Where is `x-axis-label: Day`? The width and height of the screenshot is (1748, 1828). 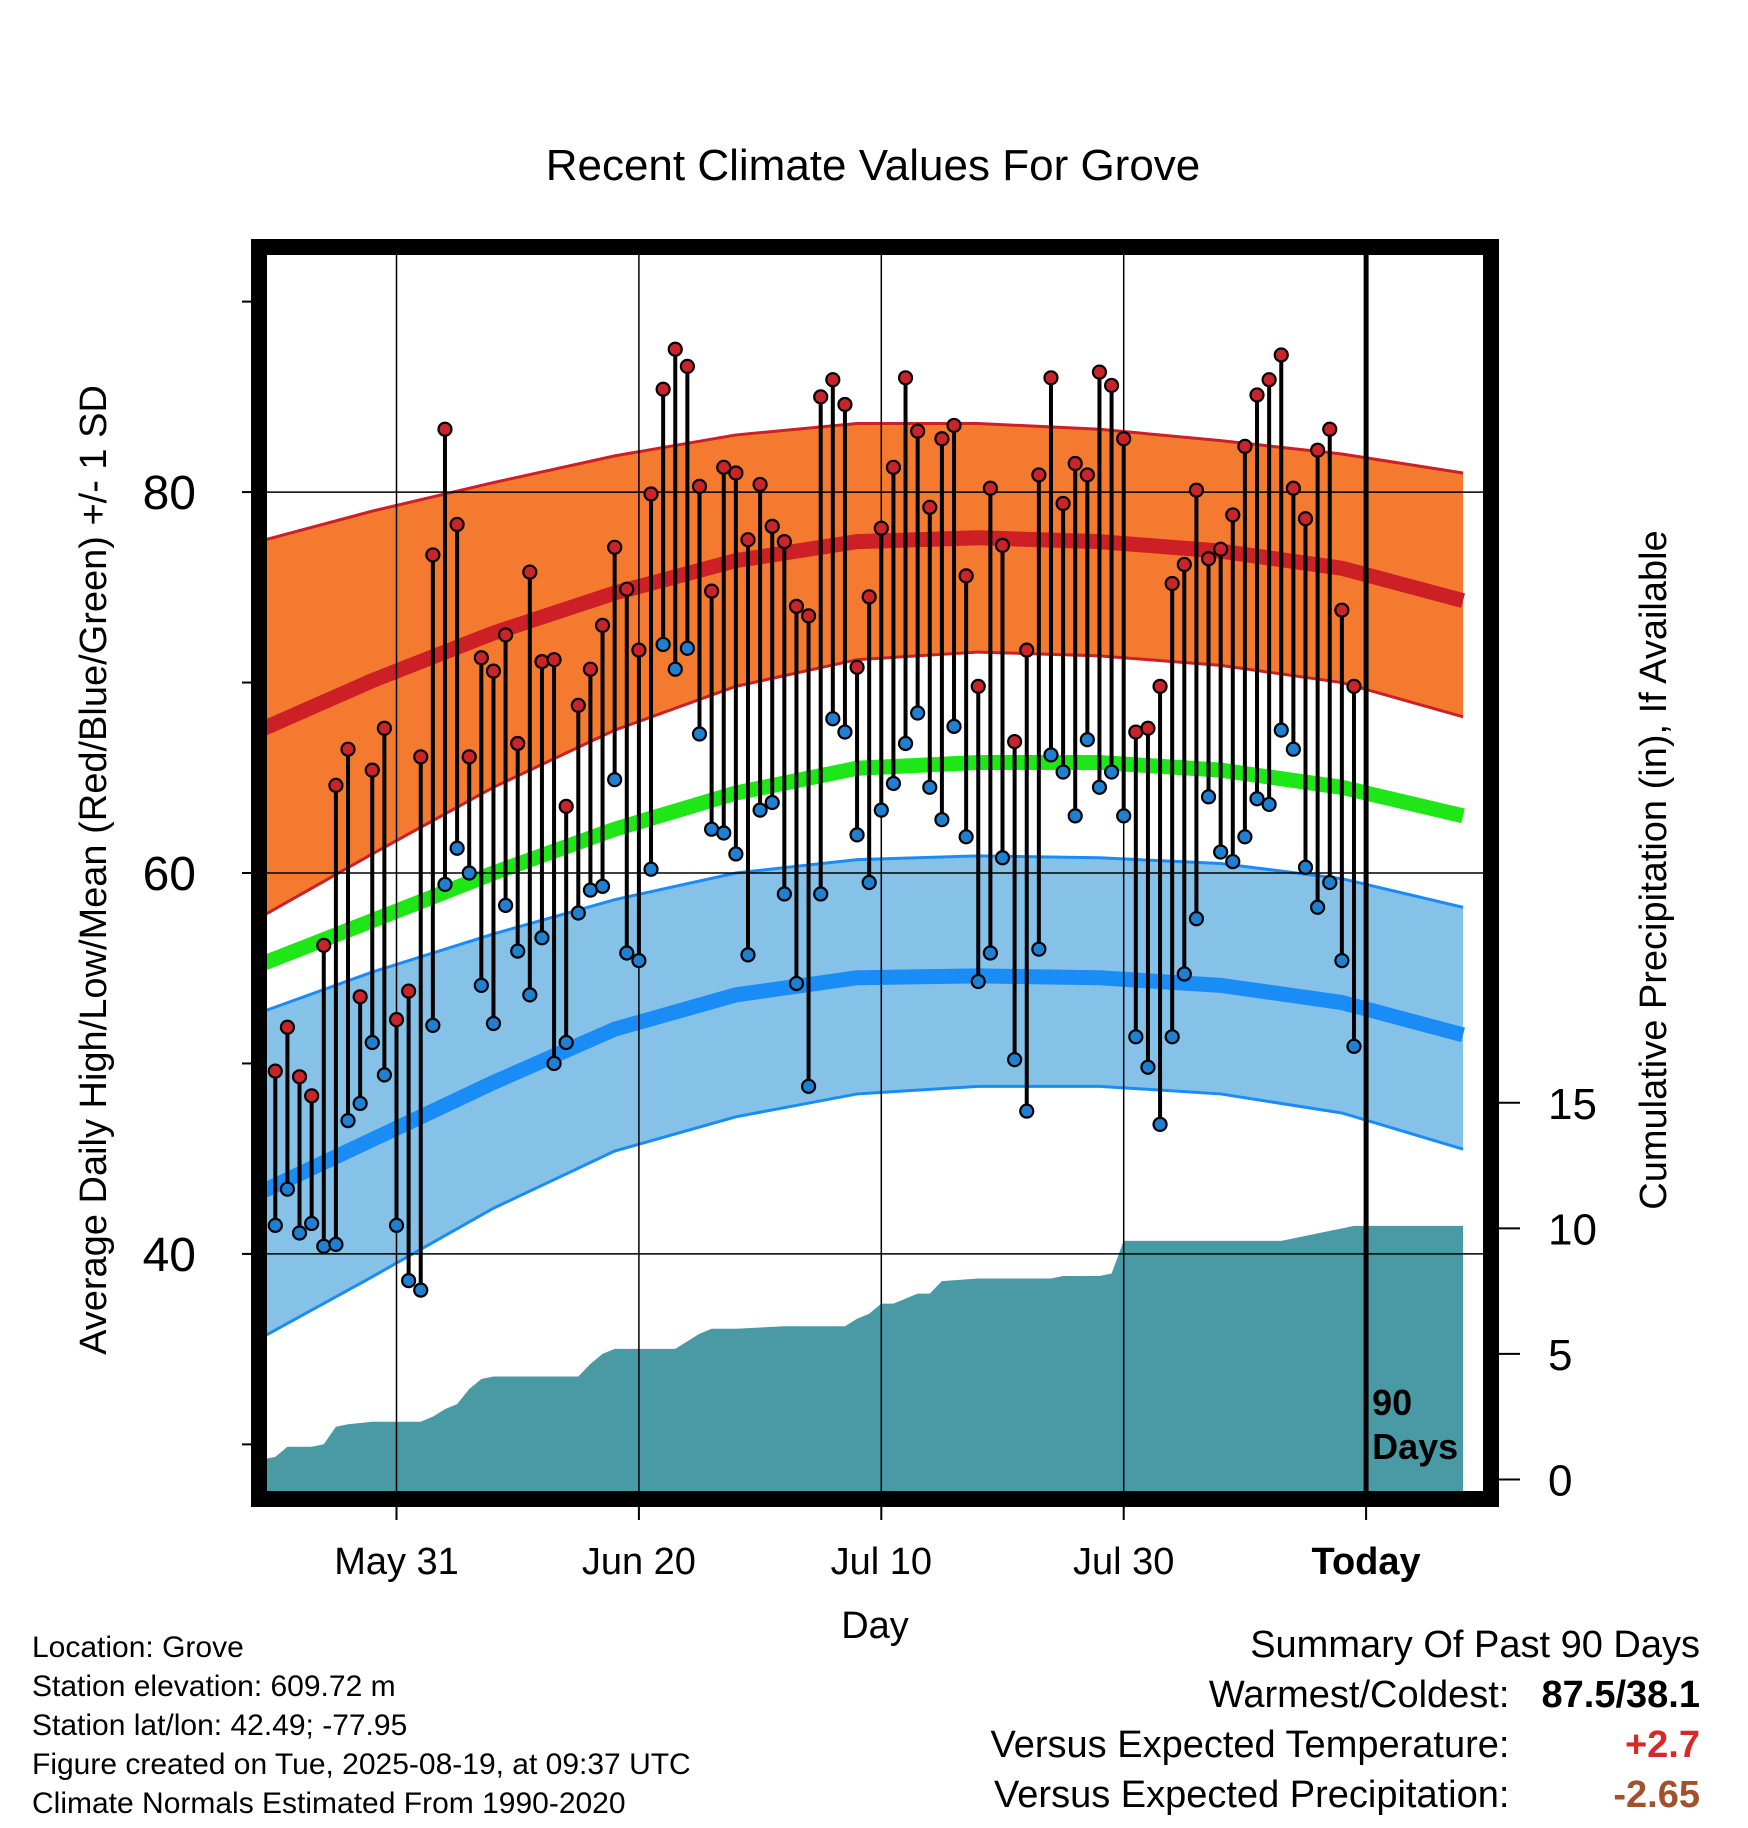 x-axis-label: Day is located at coordinates (875, 1626).